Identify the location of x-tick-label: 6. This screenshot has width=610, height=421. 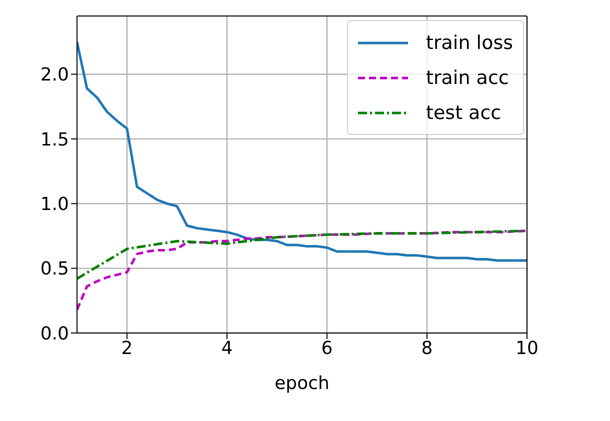
(327, 348).